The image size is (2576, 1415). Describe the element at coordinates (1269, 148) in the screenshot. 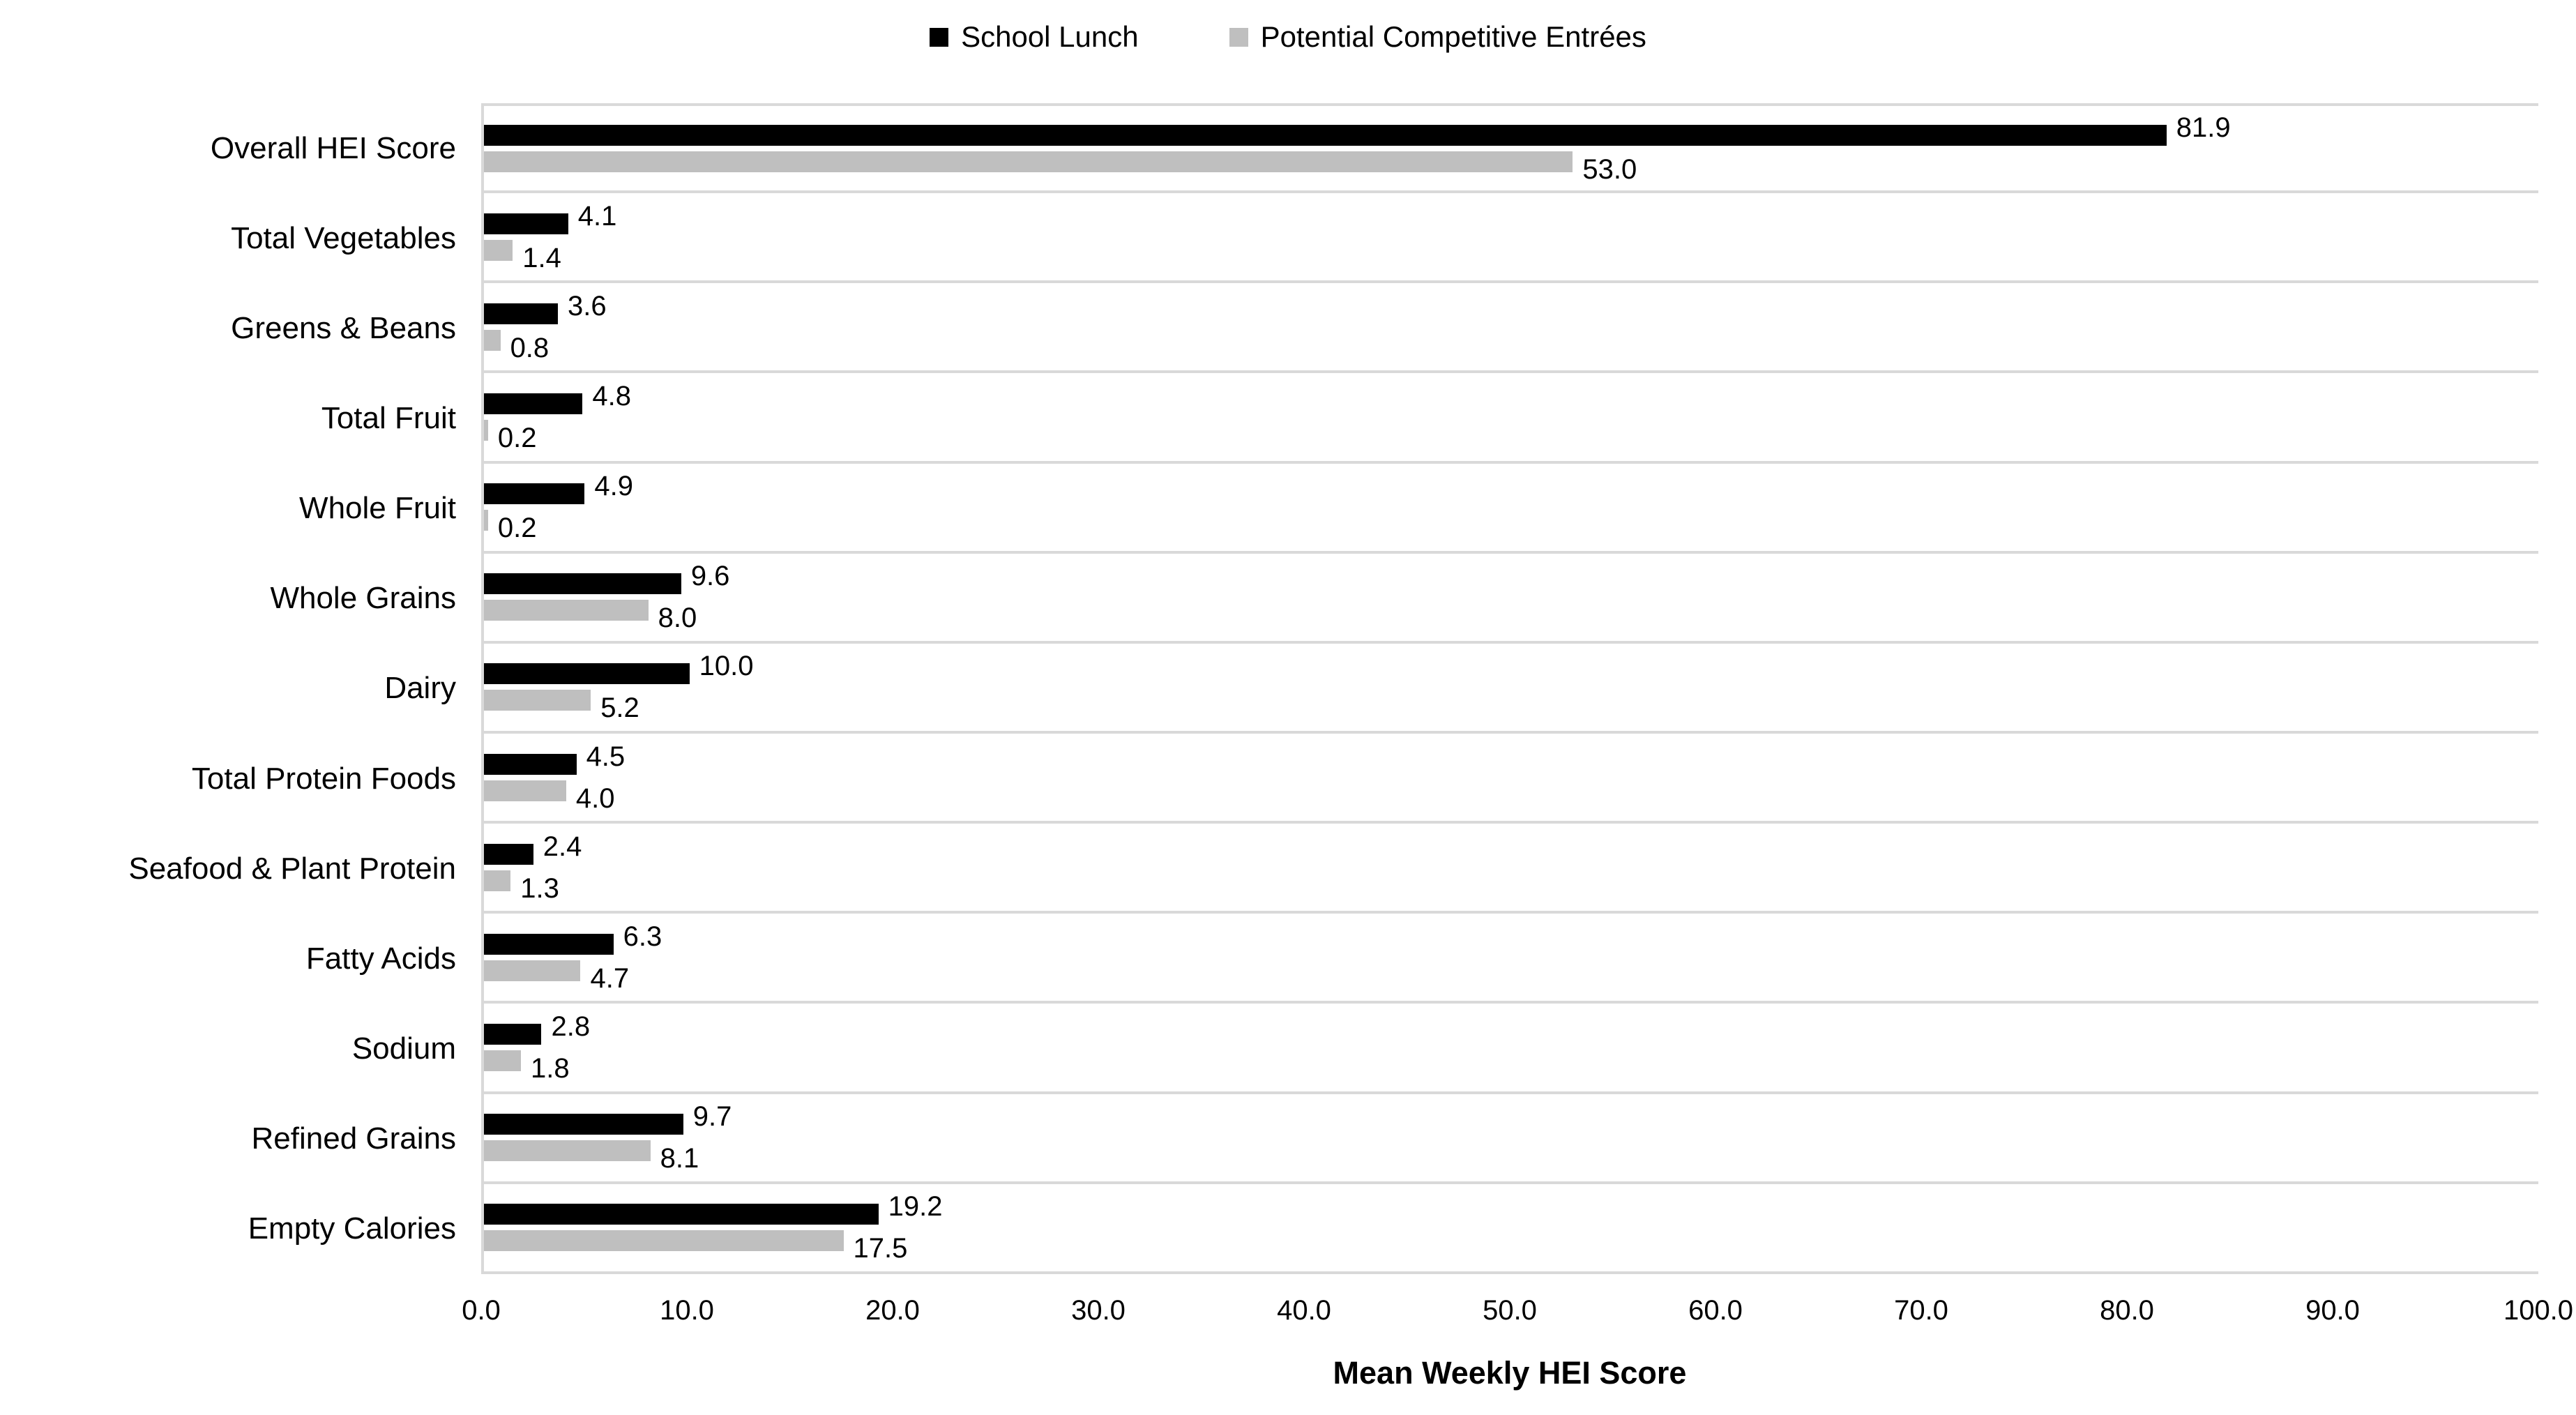

I see `chart-row: Overall HEI Score 81.9 53.0` at that location.